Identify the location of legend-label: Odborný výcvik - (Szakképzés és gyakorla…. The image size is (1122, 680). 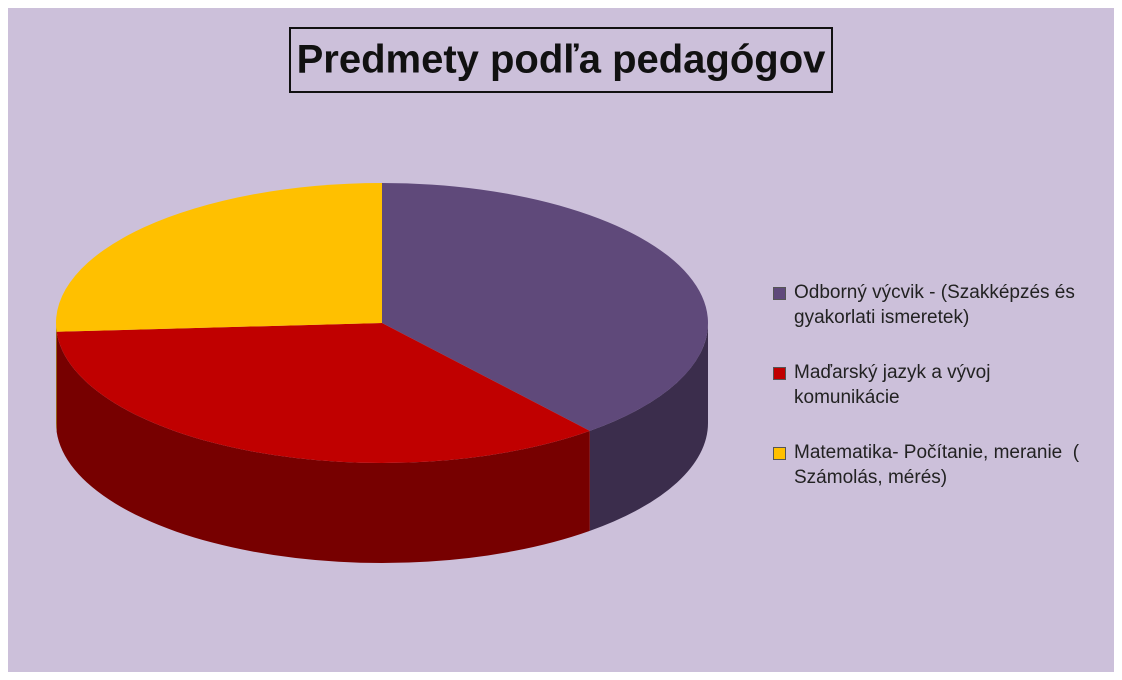
(937, 305).